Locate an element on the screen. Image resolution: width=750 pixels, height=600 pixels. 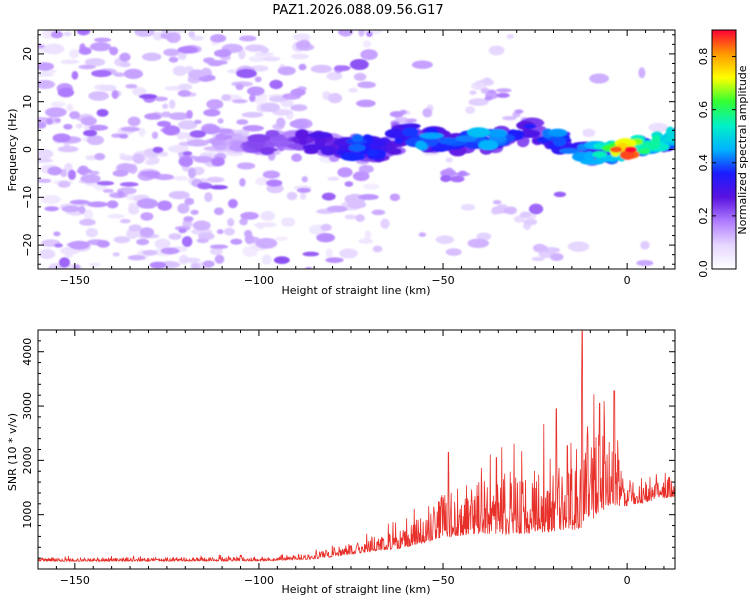
snr-y-tick-label: 2000 is located at coordinates (27, 460).